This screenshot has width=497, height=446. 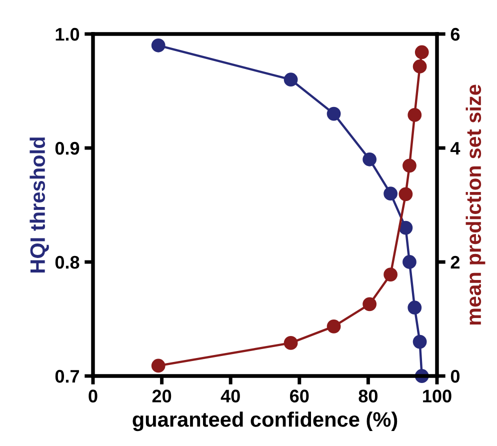 I want to click on y2-tick-label: 0, so click(x=455, y=376).